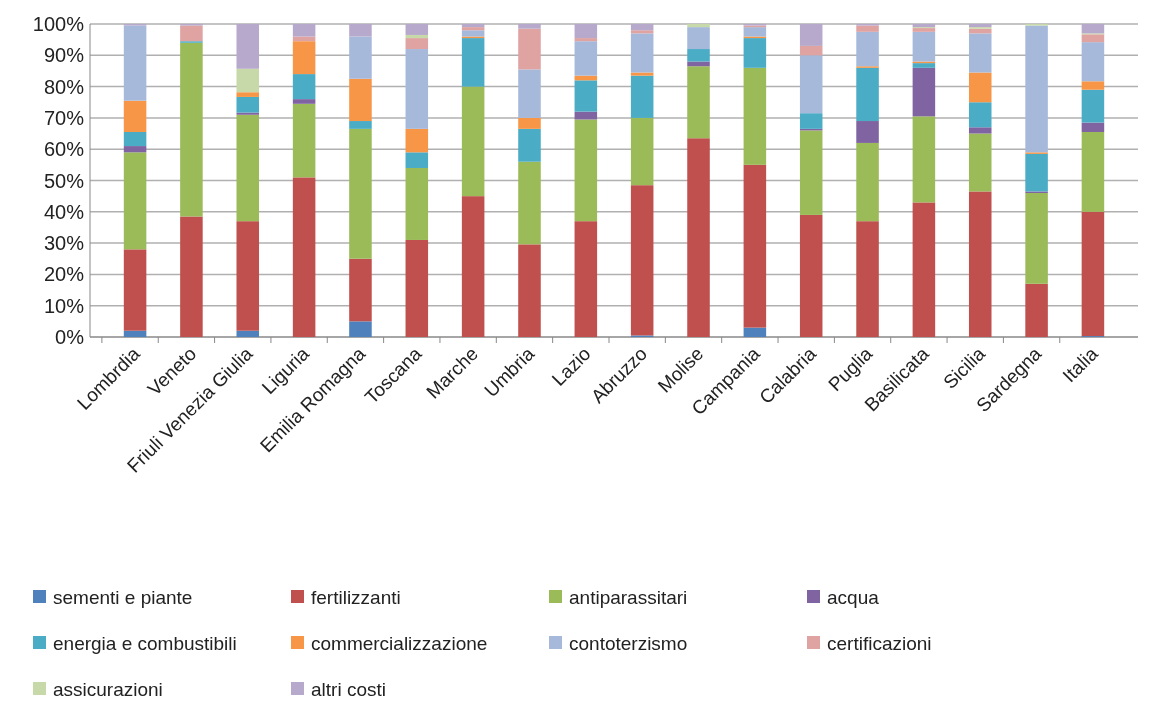 Image resolution: width=1153 pixels, height=707 pixels. I want to click on legend-label: antiparassitari, so click(628, 597).